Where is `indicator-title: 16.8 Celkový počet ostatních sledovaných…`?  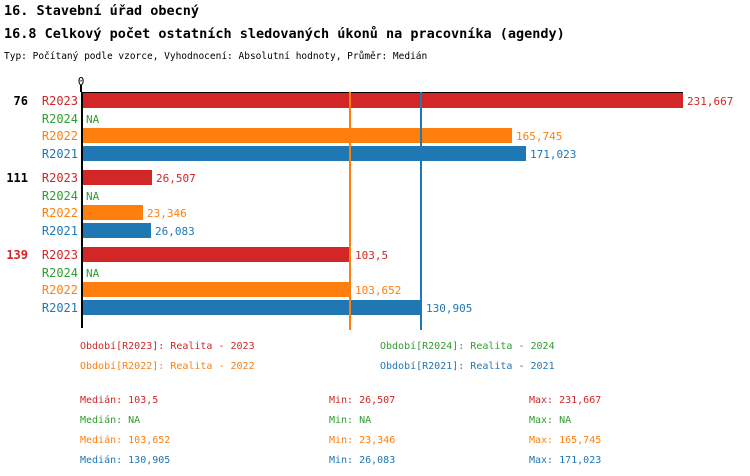 indicator-title: 16.8 Celkový počet ostatních sledovaných… is located at coordinates (284, 34).